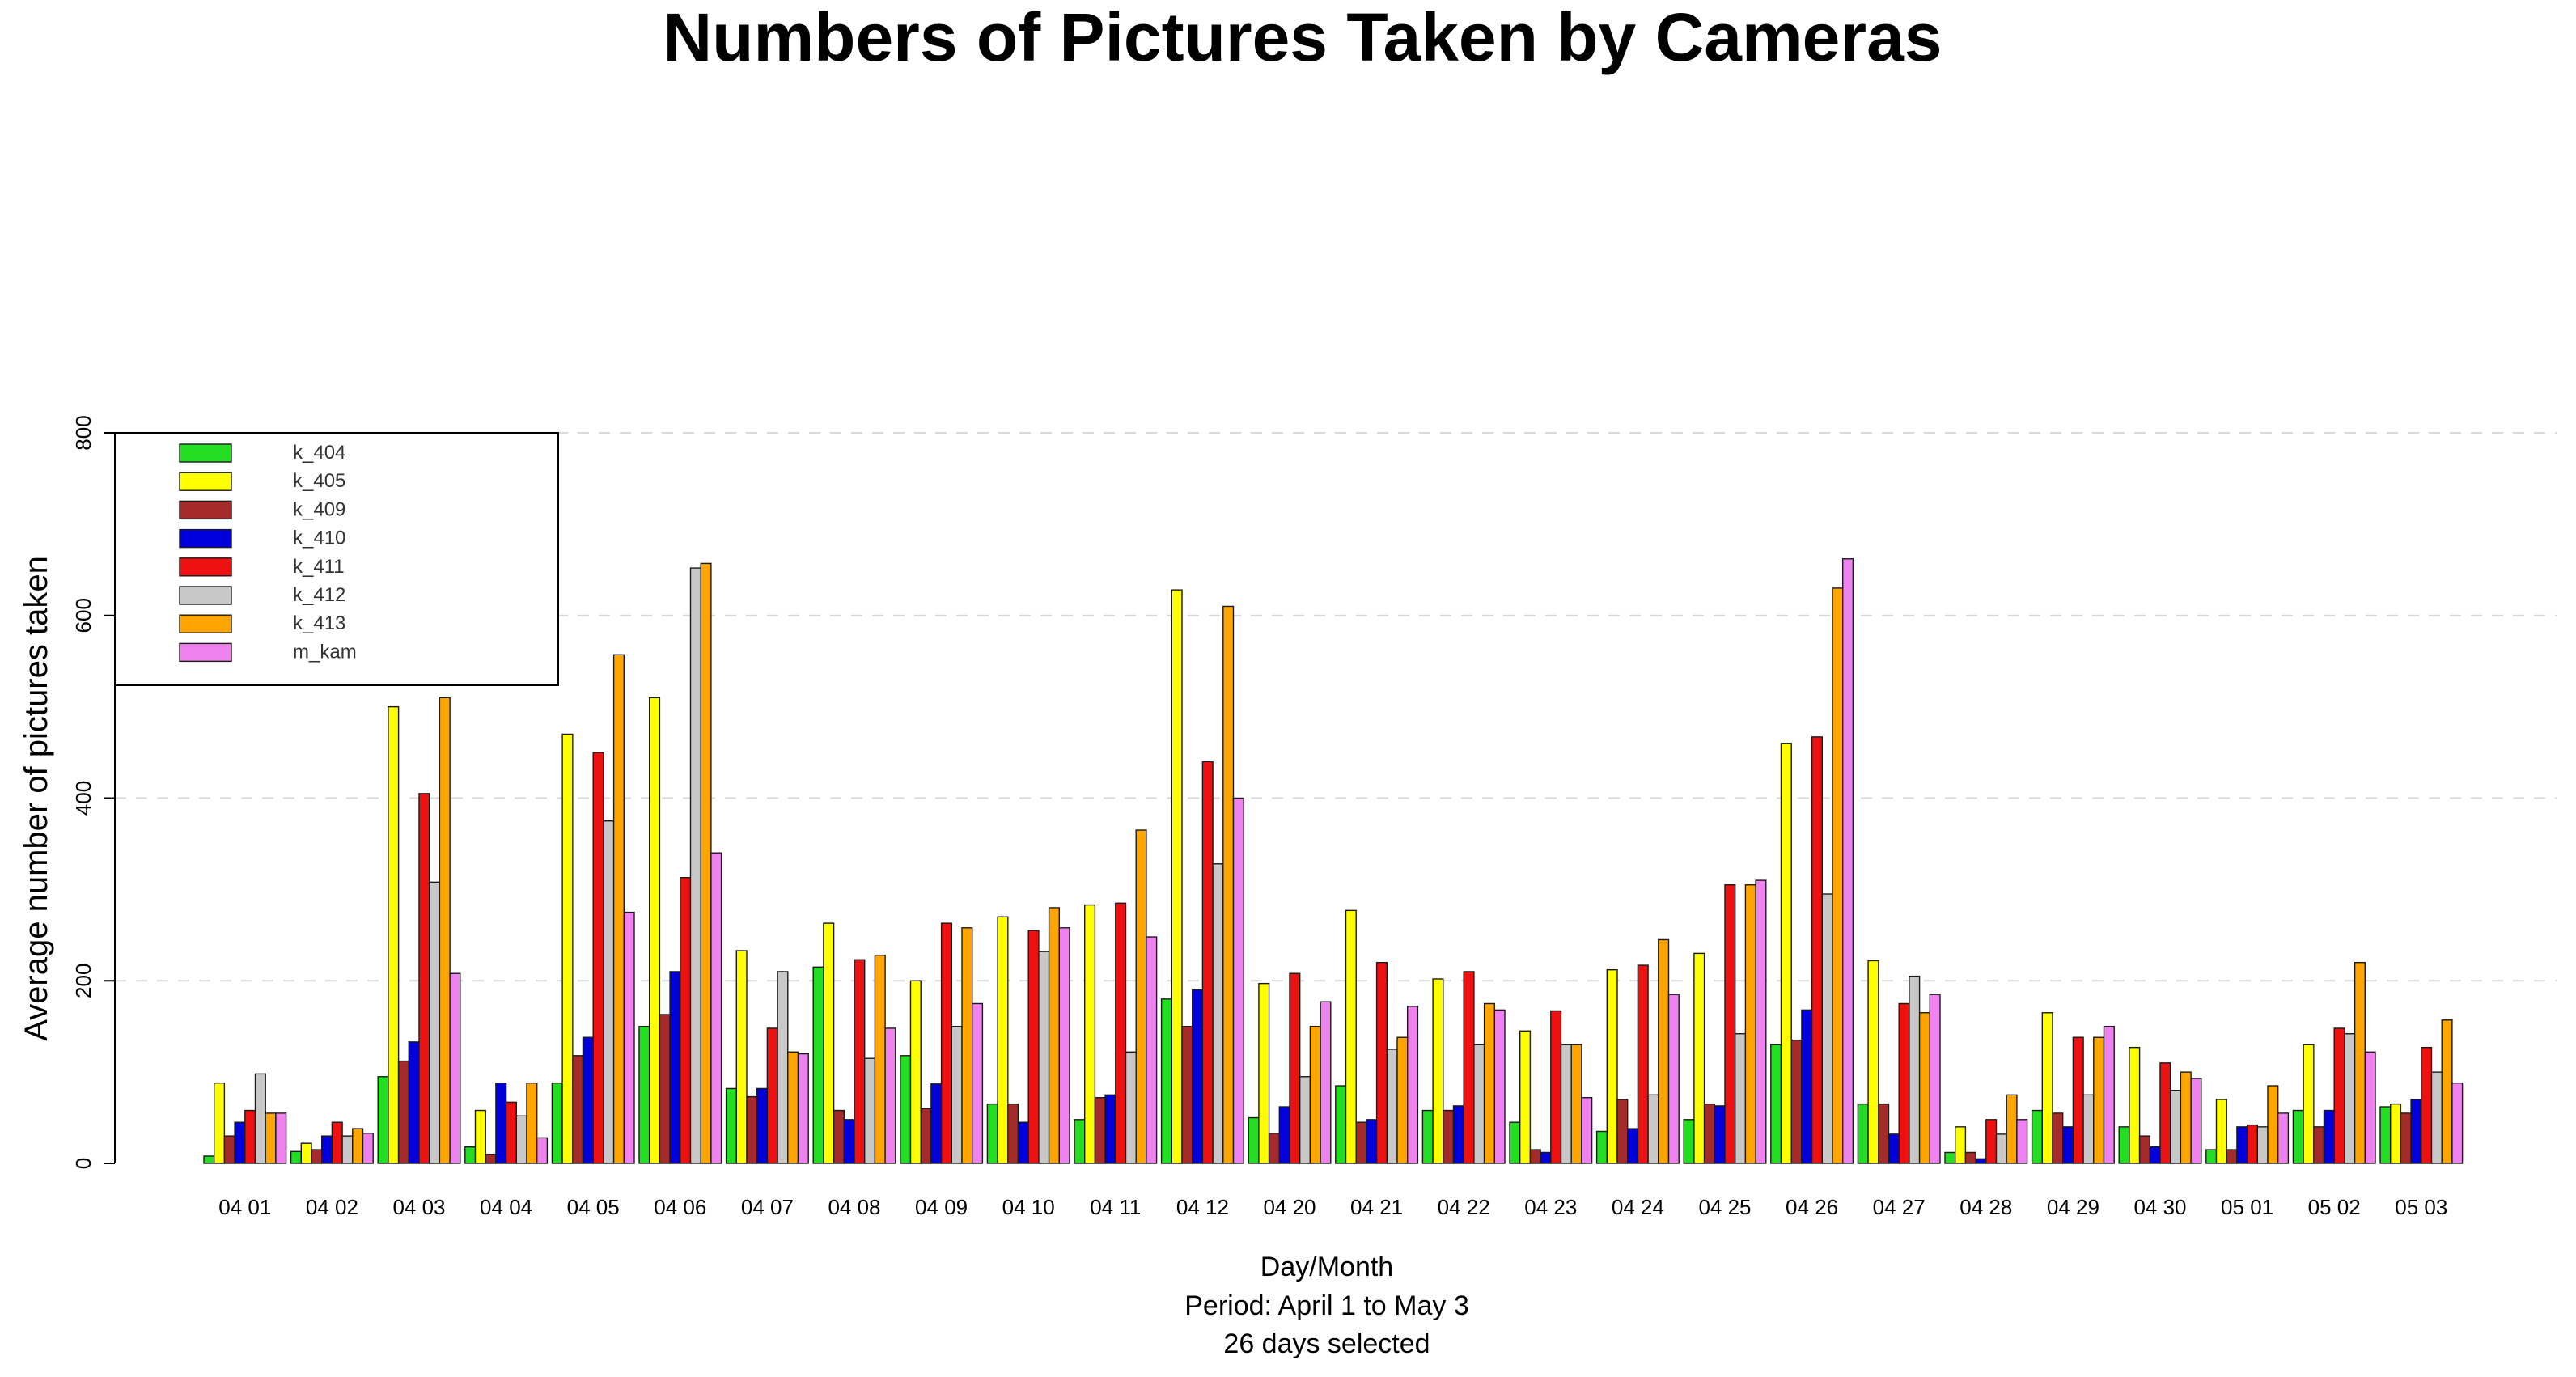 The width and height of the screenshot is (2576, 1377). I want to click on x-tick-label: 04 27, so click(1899, 1207).